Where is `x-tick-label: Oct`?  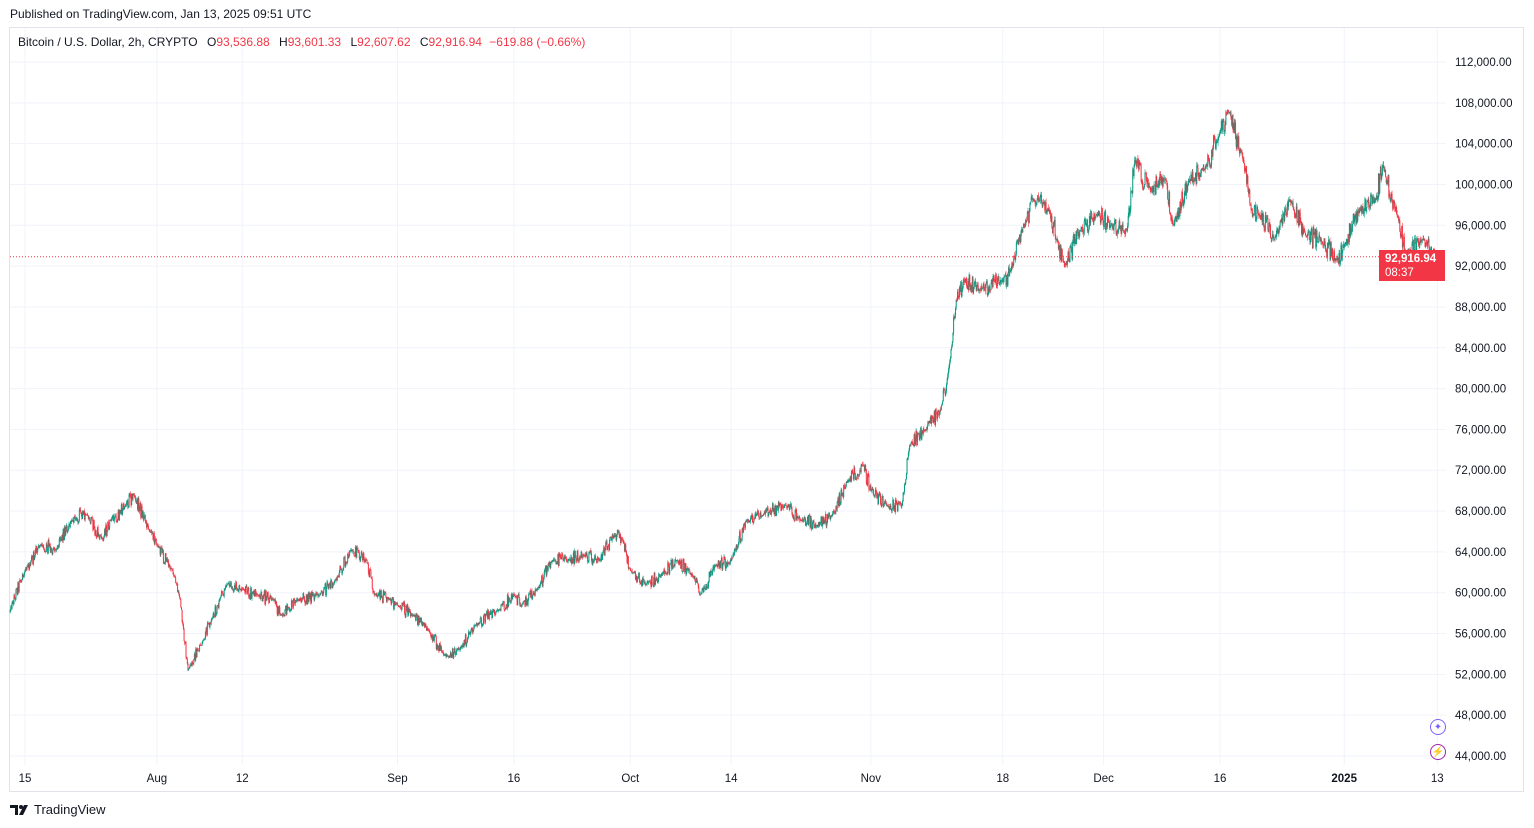
x-tick-label: Oct is located at coordinates (630, 779).